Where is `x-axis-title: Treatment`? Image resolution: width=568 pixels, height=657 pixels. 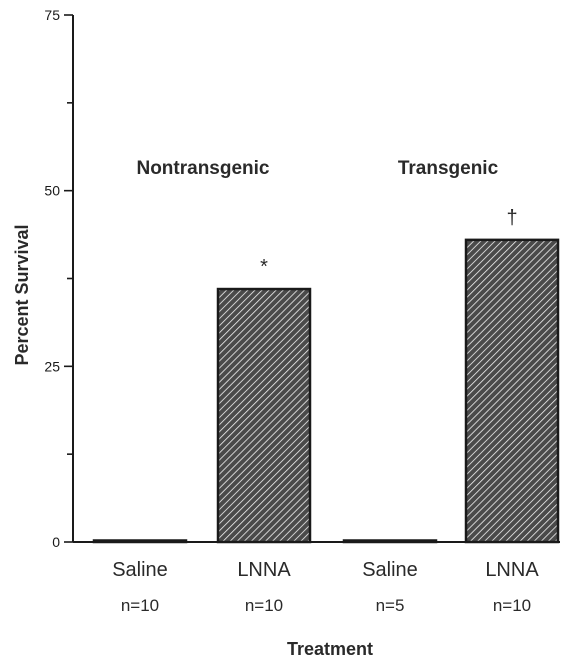 x-axis-title: Treatment is located at coordinates (330, 648).